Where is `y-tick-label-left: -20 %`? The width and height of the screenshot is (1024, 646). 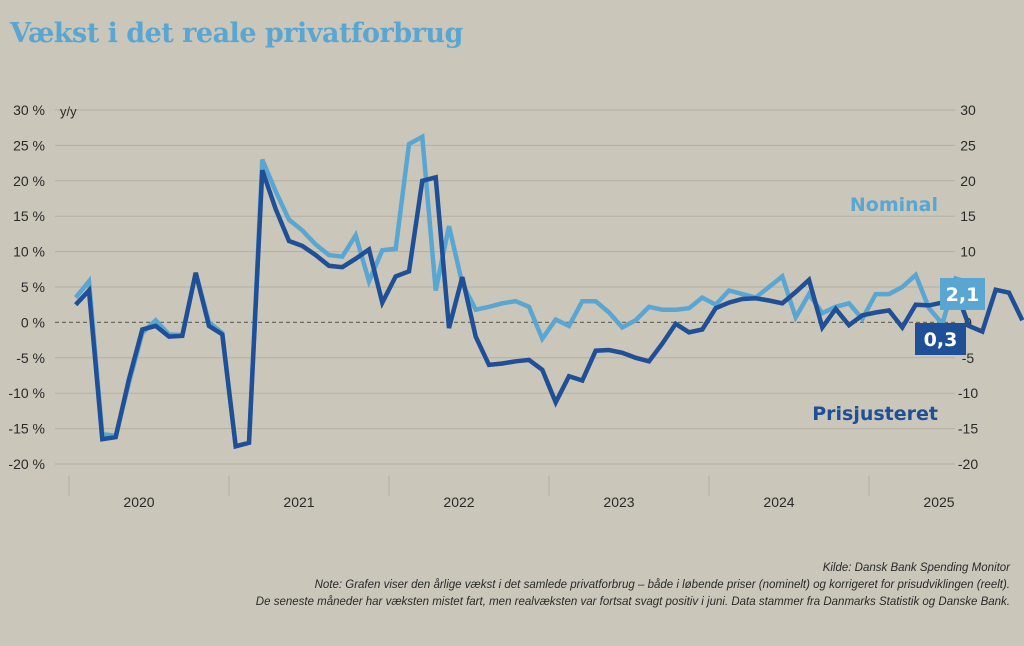 y-tick-label-left: -20 % is located at coordinates (26, 464).